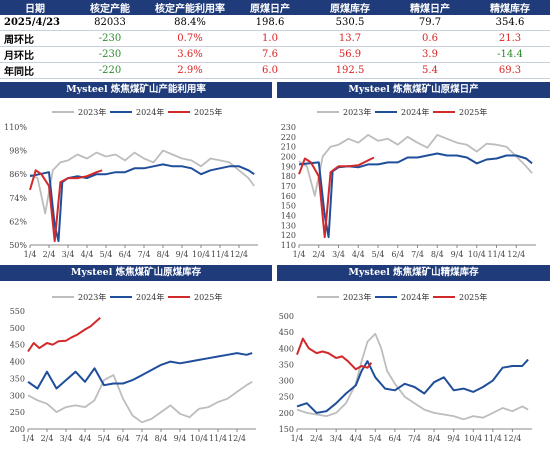  Describe the element at coordinates (288, 127) in the screenshot. I see `y-tick-label: 230` at that location.